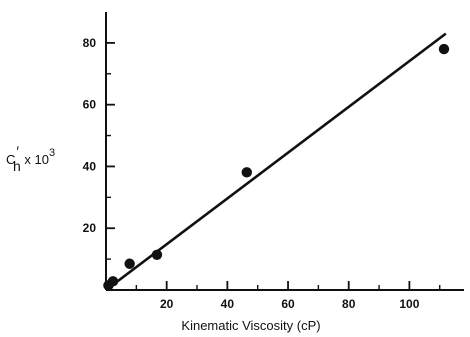 The width and height of the screenshot is (470, 337). What do you see at coordinates (409, 304) in the screenshot?
I see `x-tick-label: 100` at bounding box center [409, 304].